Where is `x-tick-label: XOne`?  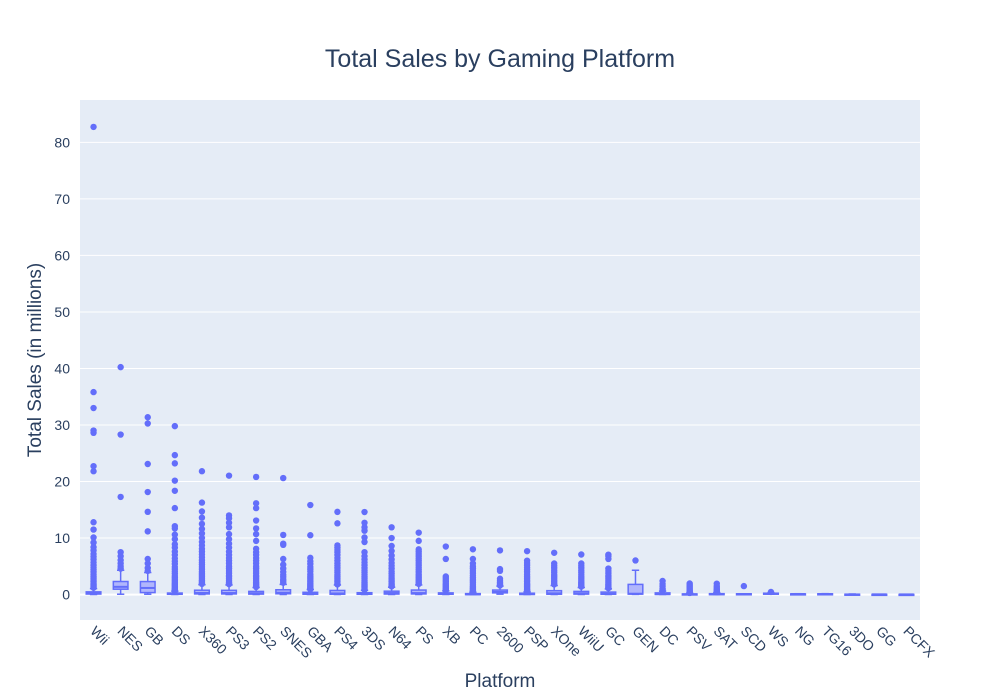 x-tick-label: XOne is located at coordinates (566, 641).